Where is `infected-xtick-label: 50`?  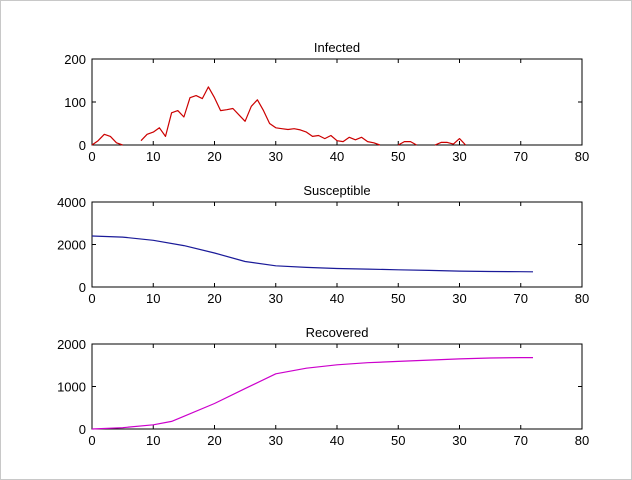 infected-xtick-label: 50 is located at coordinates (398, 156).